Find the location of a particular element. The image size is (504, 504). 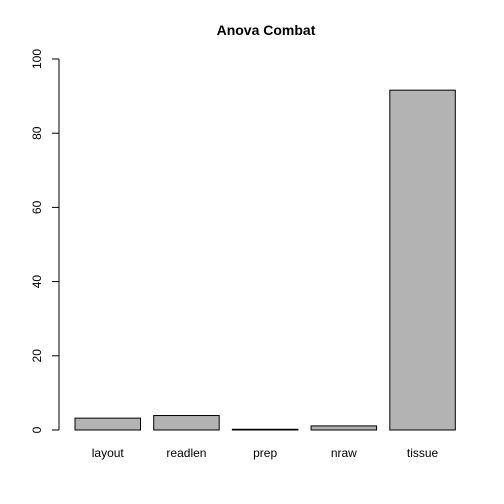

x-tick-label-nraw: nraw is located at coordinates (344, 453).